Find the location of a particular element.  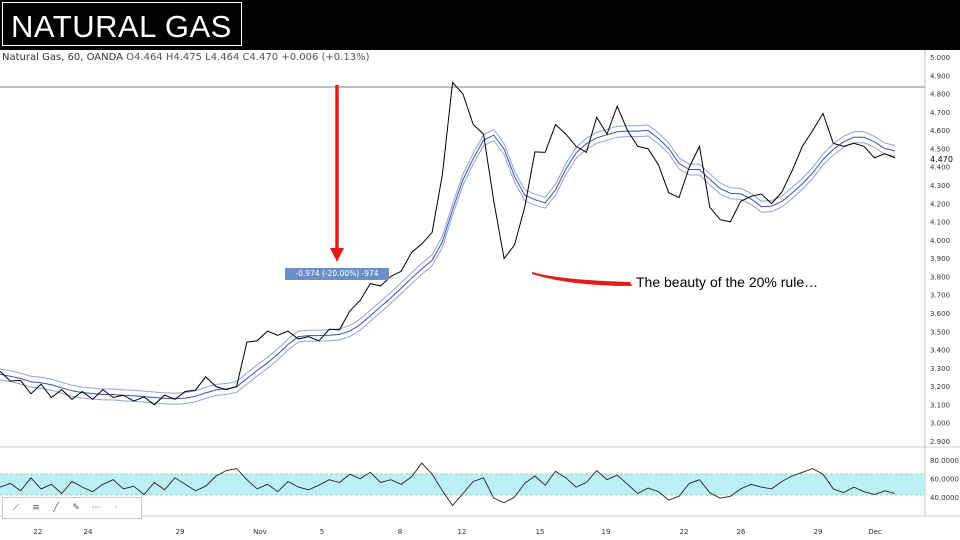

rsi-tick-label: 80.0000 is located at coordinates (944, 461).